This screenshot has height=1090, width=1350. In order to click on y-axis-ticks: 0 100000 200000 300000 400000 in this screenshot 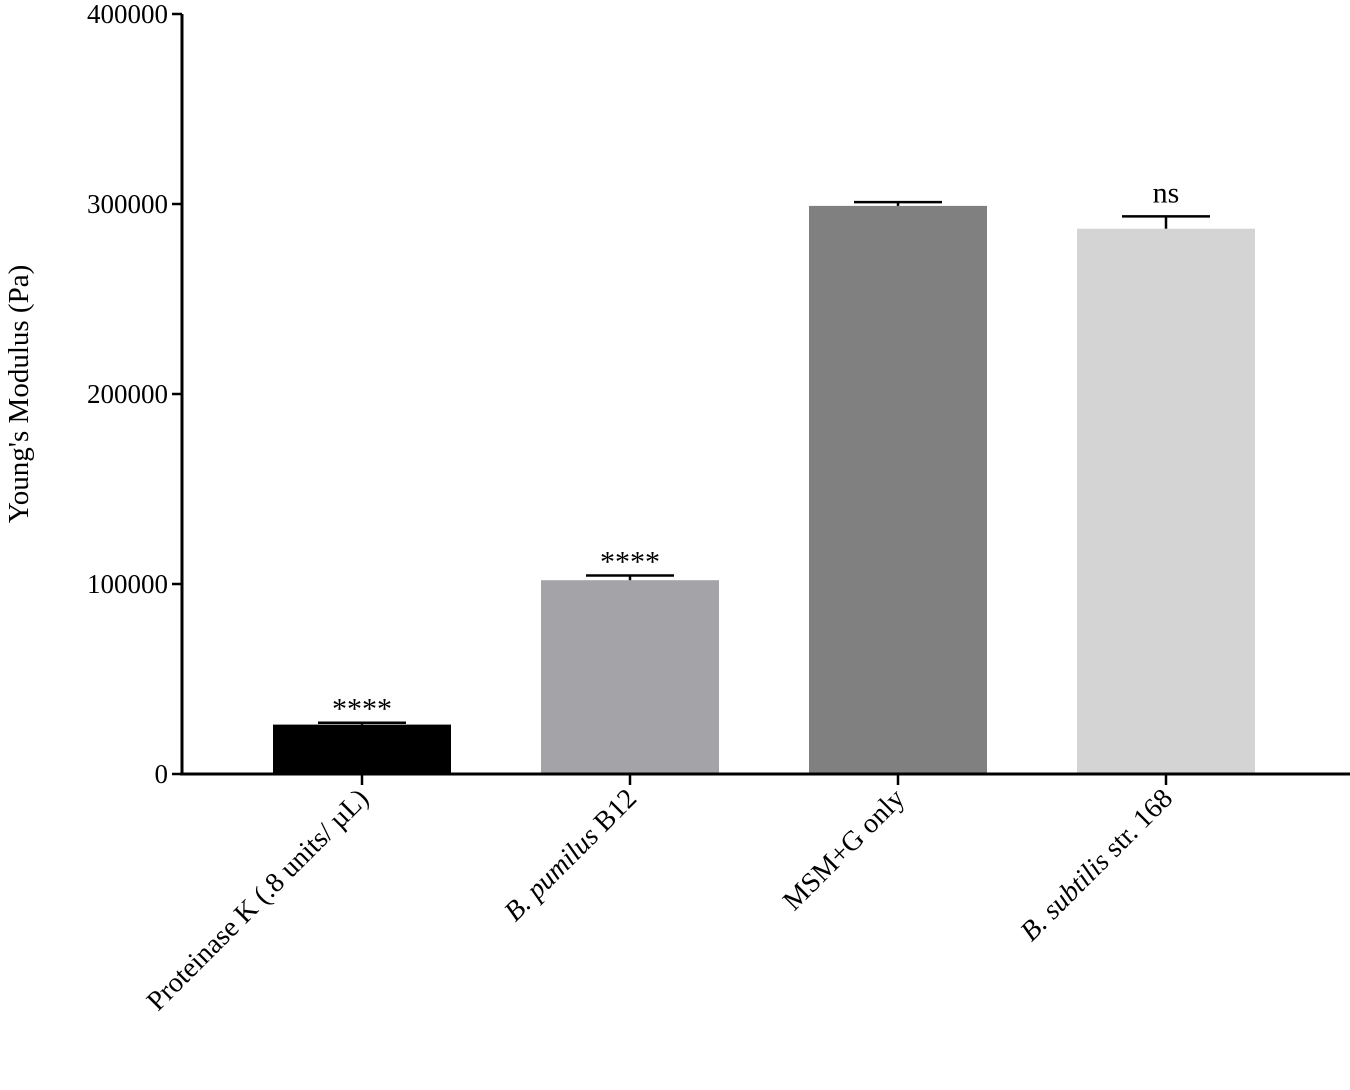, I will do `click(134, 394)`.